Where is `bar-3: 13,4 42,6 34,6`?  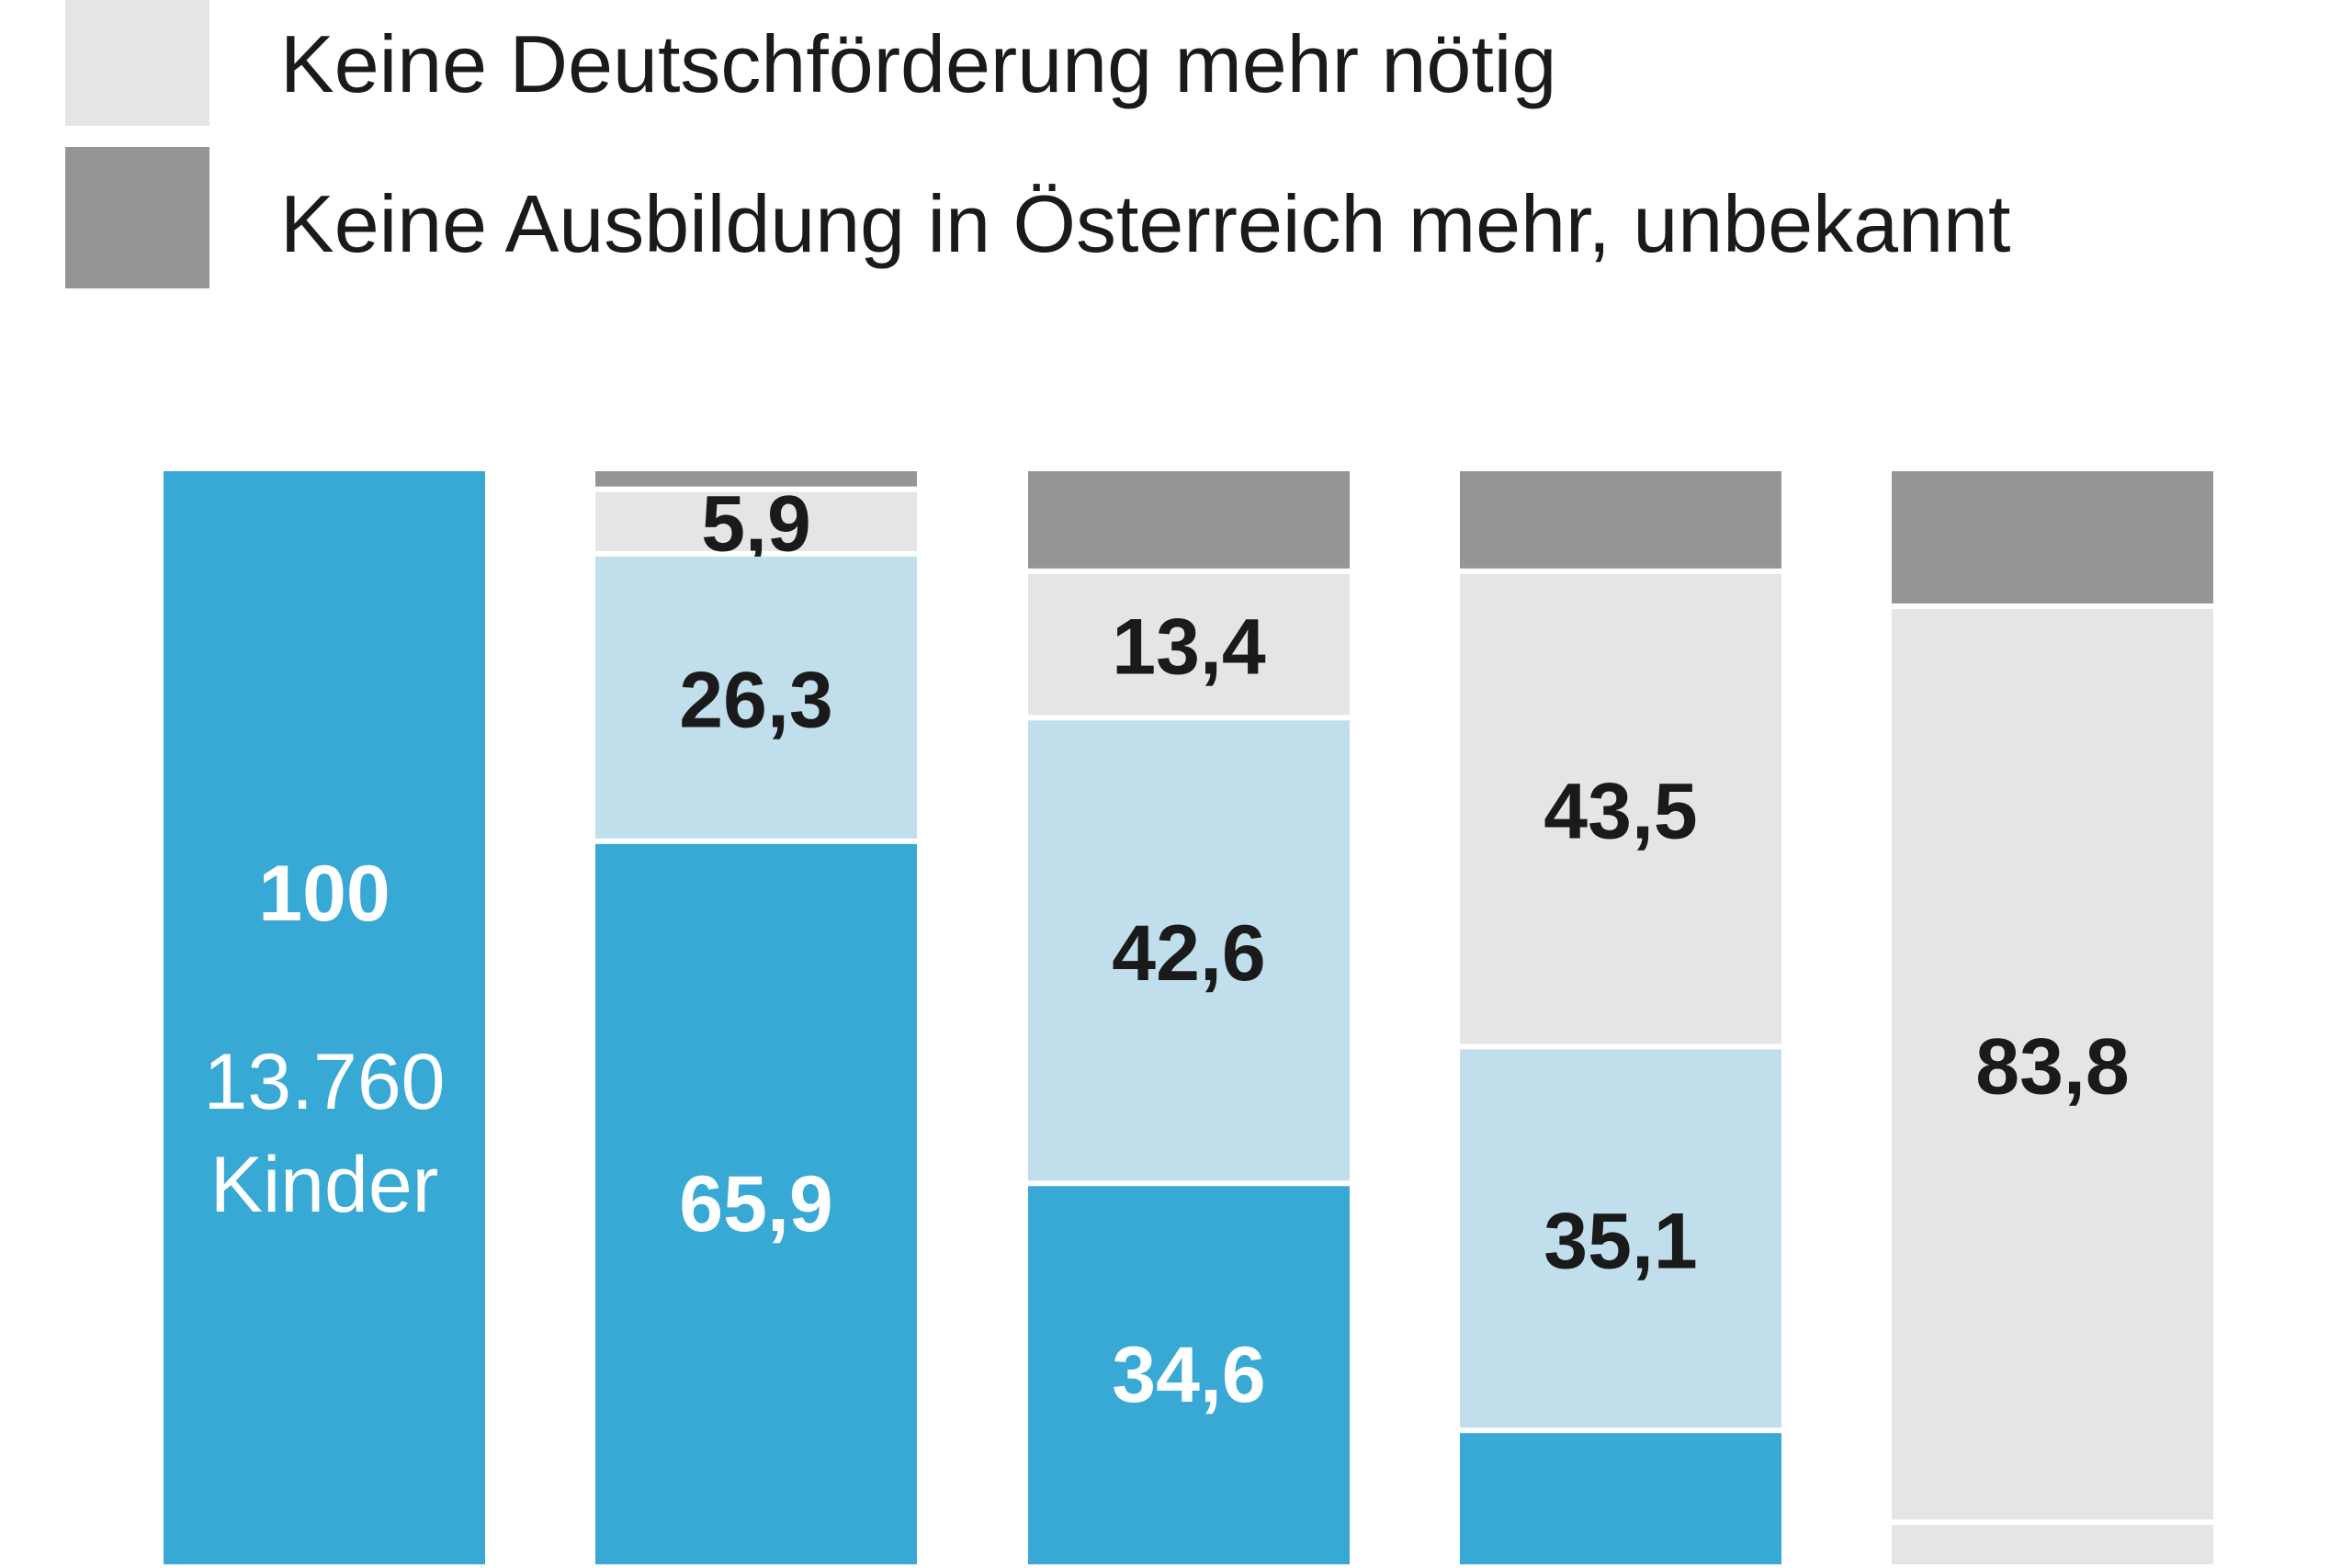 bar-3: 13,4 42,6 34,6 is located at coordinates (1189, 1017).